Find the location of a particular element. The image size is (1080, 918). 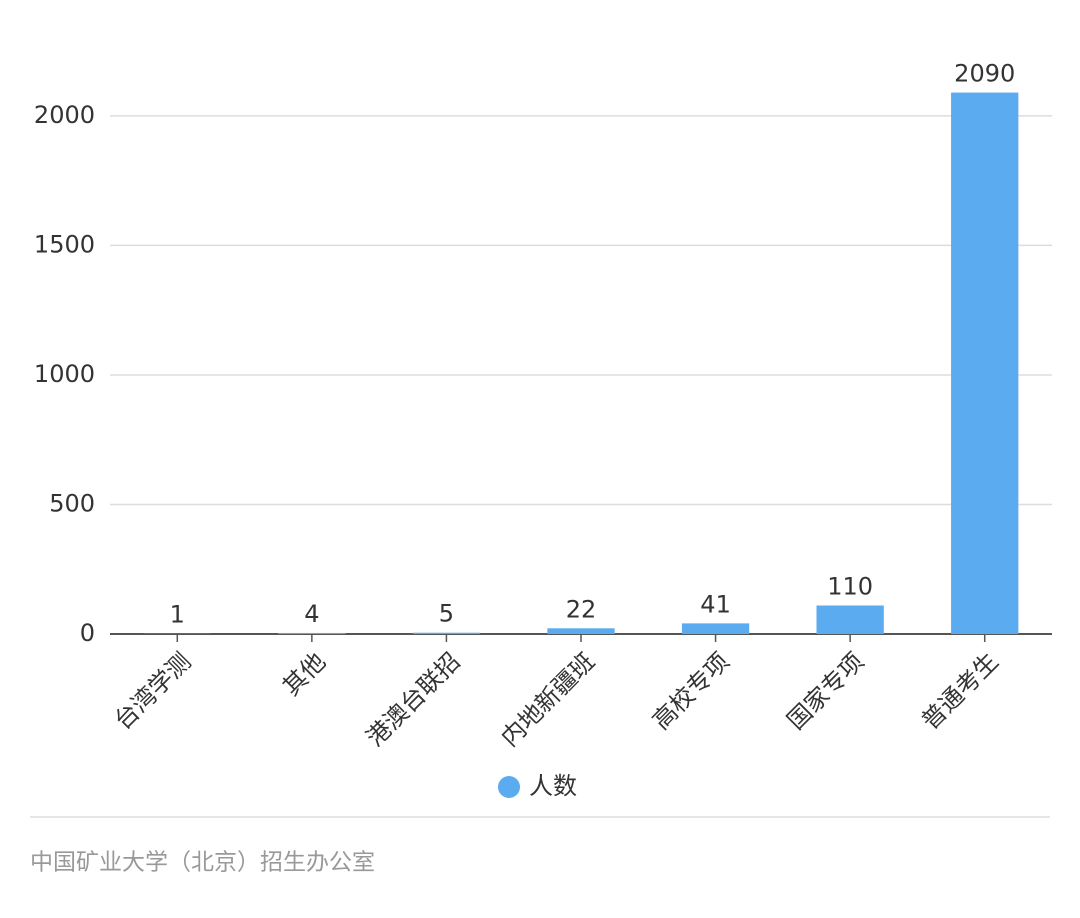

x-tick-label: 港澳台联招 is located at coordinates (413, 699).